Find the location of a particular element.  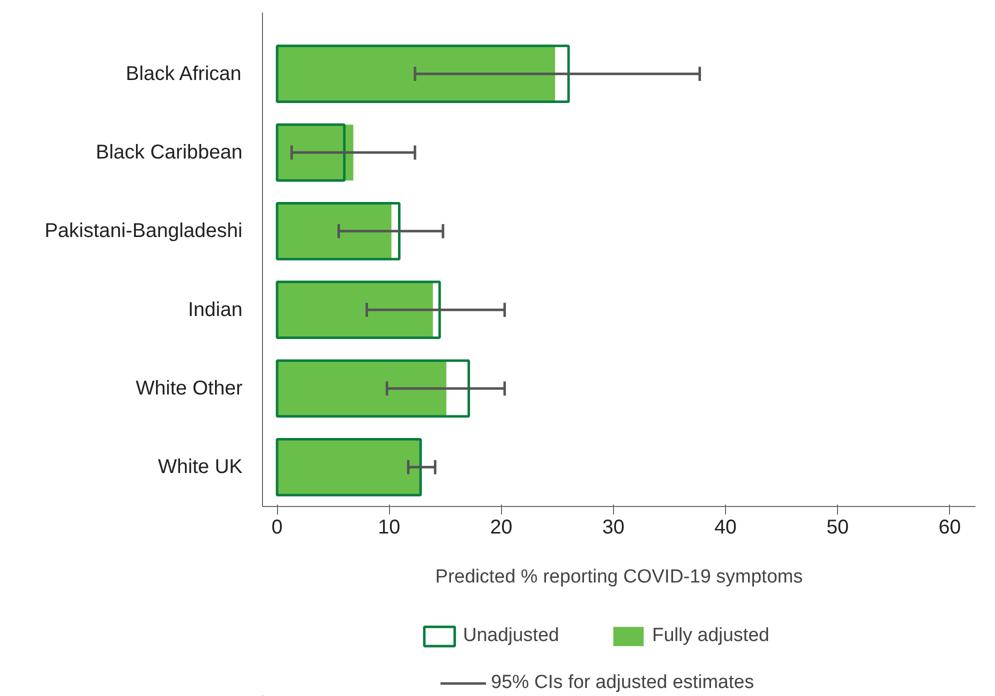

x-tick-label: 40 is located at coordinates (725, 527).